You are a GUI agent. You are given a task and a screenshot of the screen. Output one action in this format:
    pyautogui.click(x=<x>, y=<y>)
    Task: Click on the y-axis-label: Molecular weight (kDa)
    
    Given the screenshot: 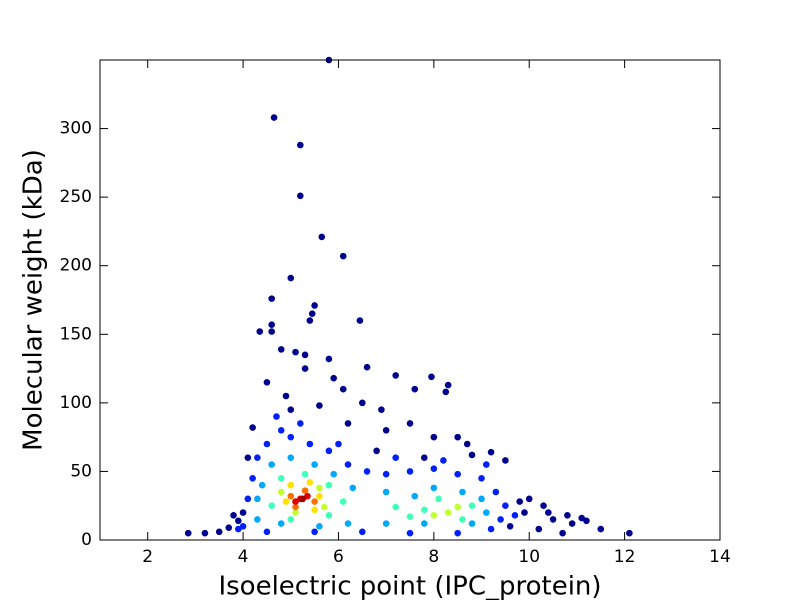 What is the action you would take?
    pyautogui.click(x=34, y=300)
    